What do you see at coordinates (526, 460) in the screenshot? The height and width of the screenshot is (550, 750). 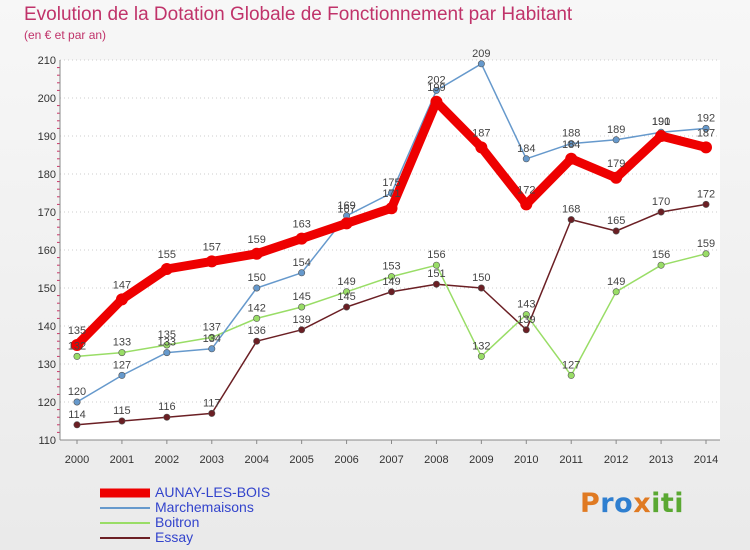 I see `x-tick-label: 2010` at bounding box center [526, 460].